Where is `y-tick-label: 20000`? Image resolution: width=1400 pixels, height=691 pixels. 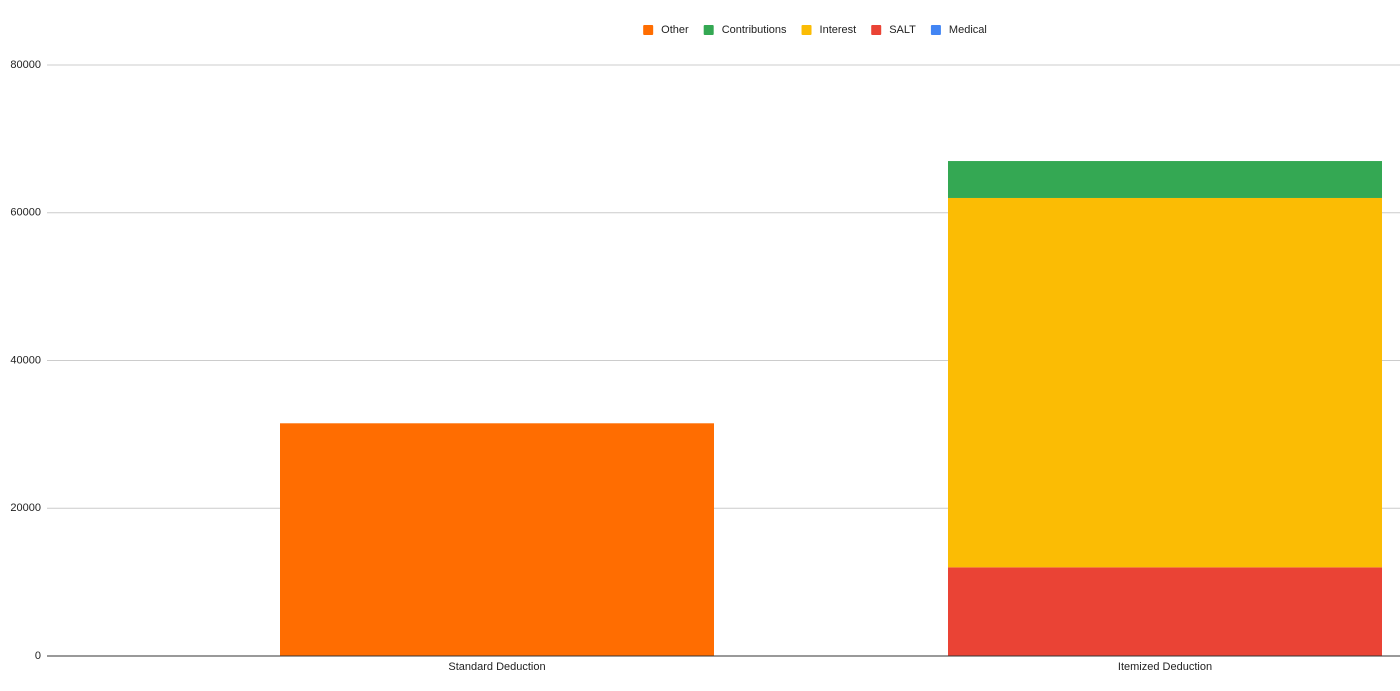 y-tick-label: 20000 is located at coordinates (25, 508).